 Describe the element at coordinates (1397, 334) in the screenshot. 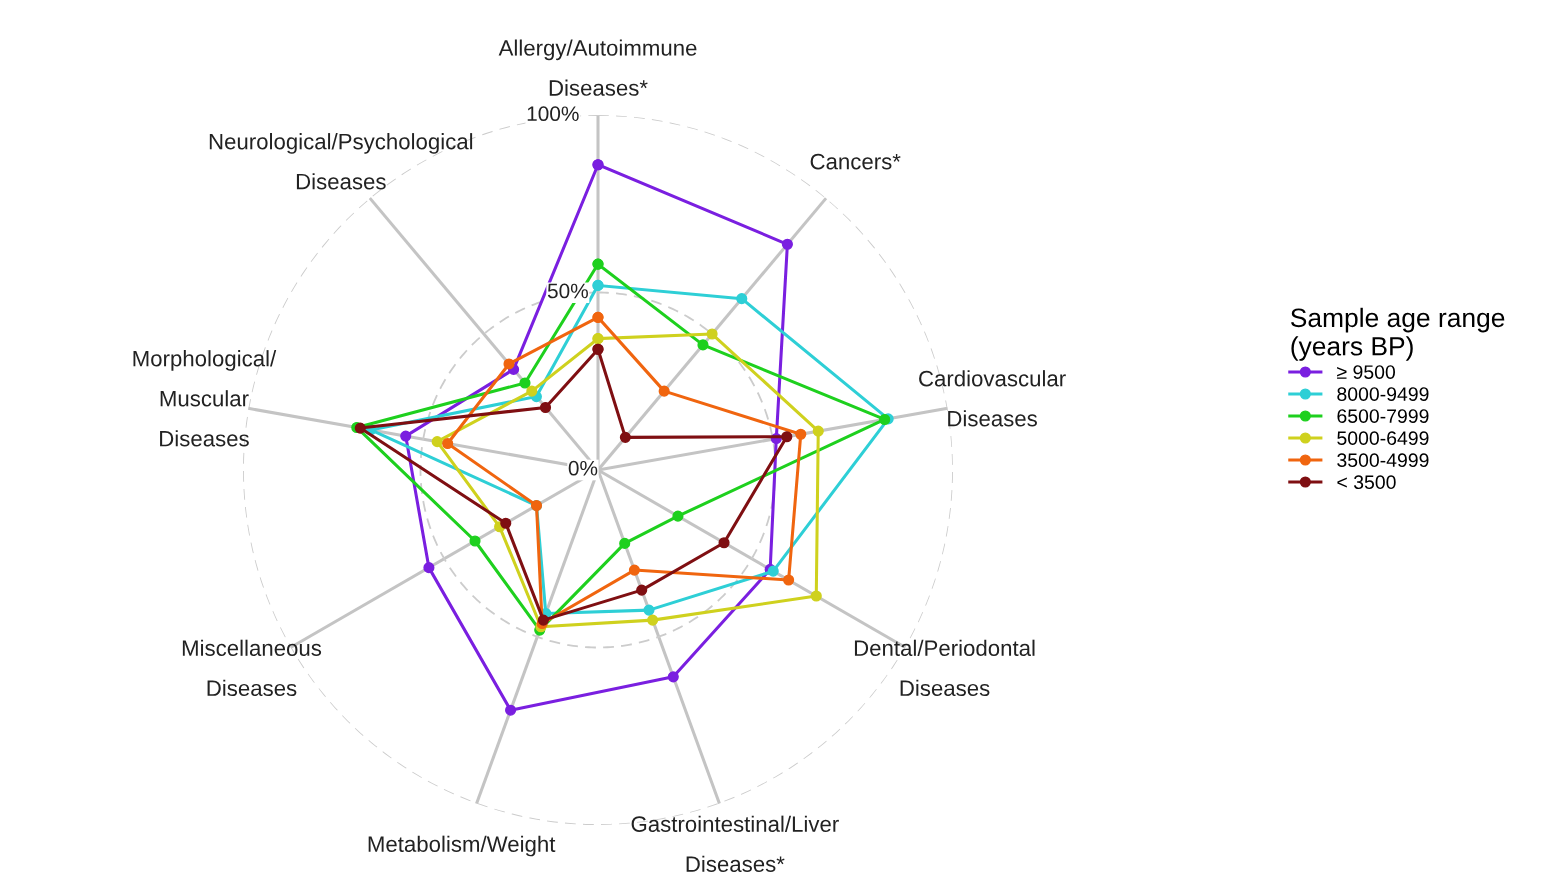

I see `legend-title: Sample age range (years BP)` at that location.